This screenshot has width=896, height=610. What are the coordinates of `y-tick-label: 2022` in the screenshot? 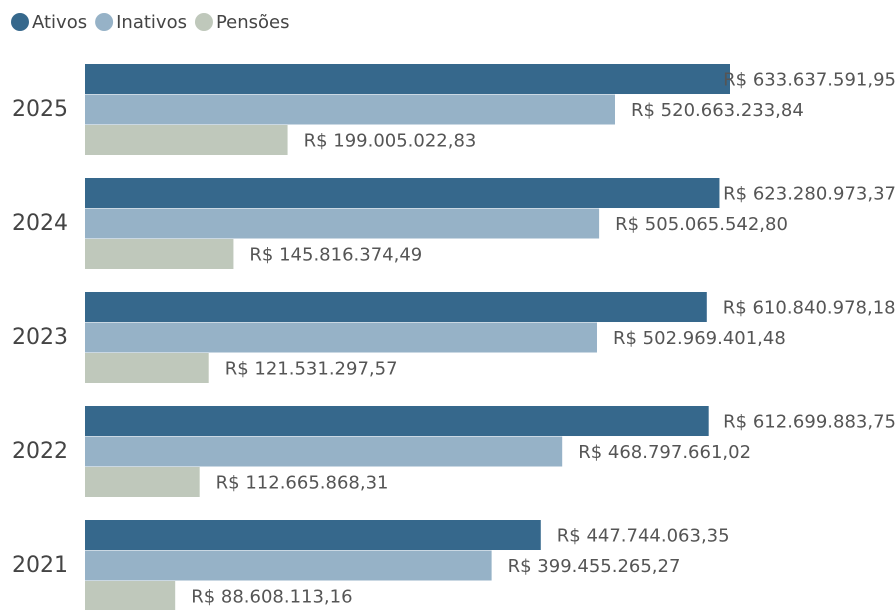 It's located at (40, 451).